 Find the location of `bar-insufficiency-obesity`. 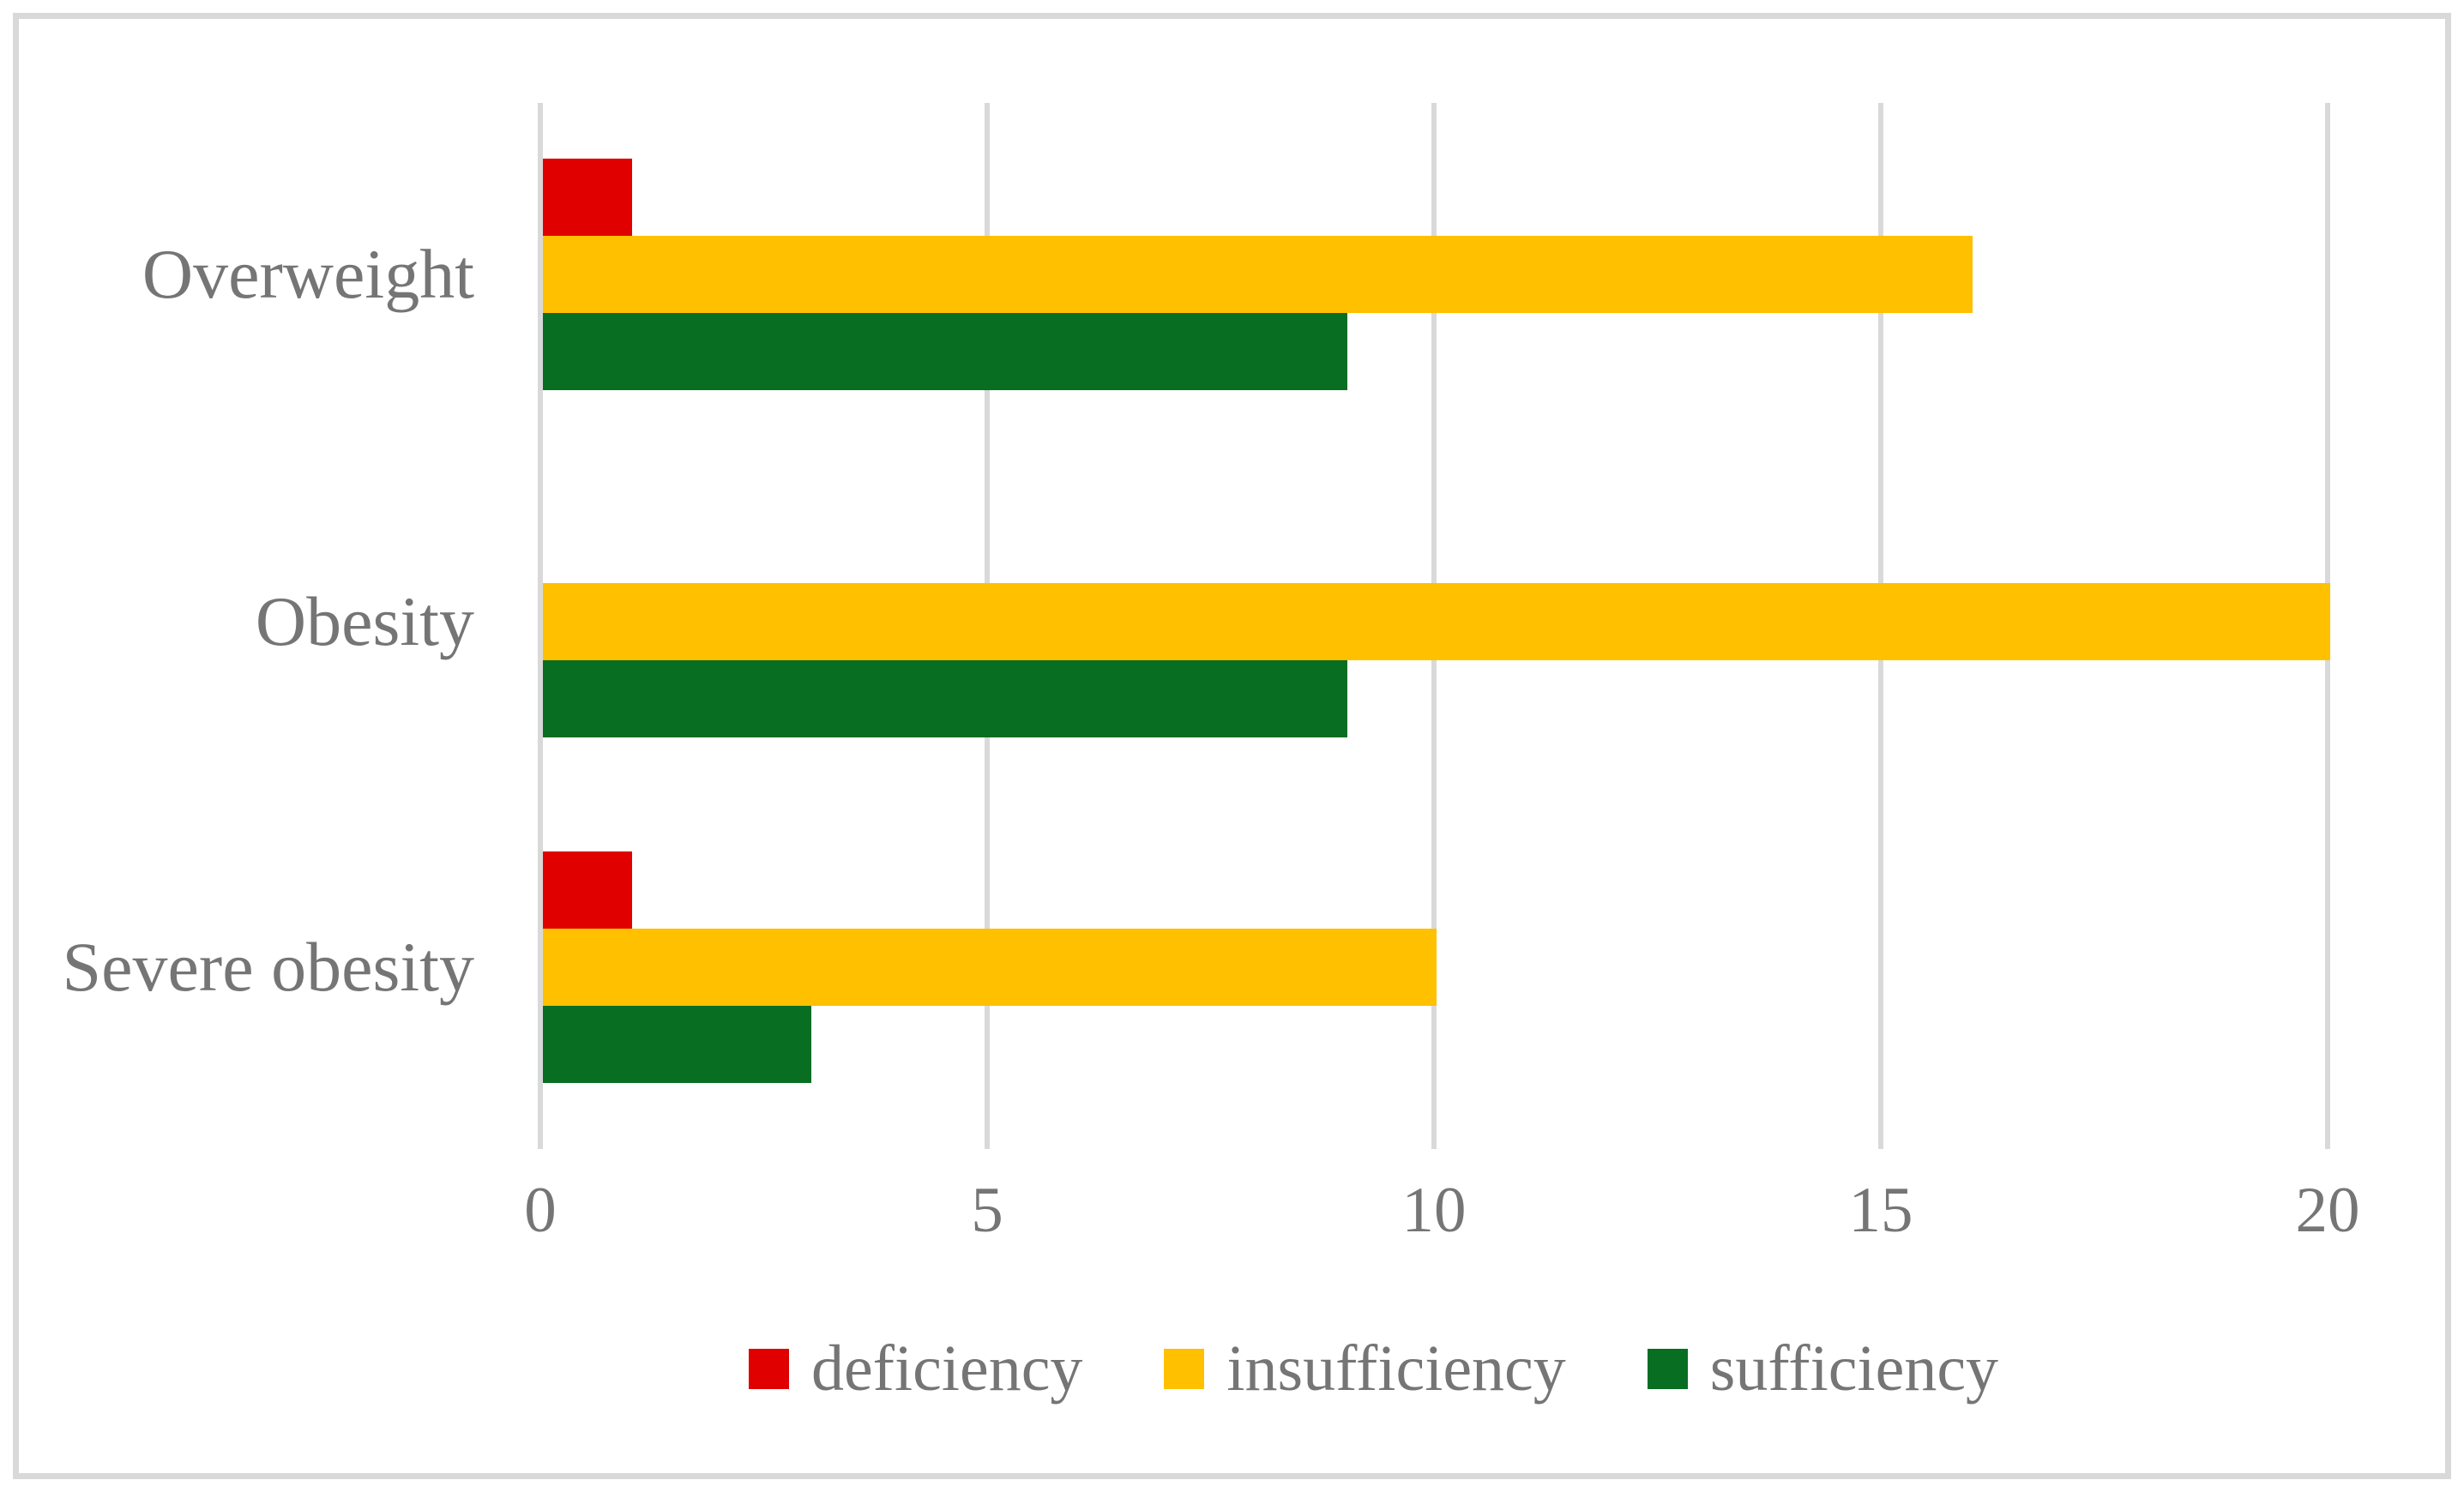

bar-insufficiency-obesity is located at coordinates (1436, 621).